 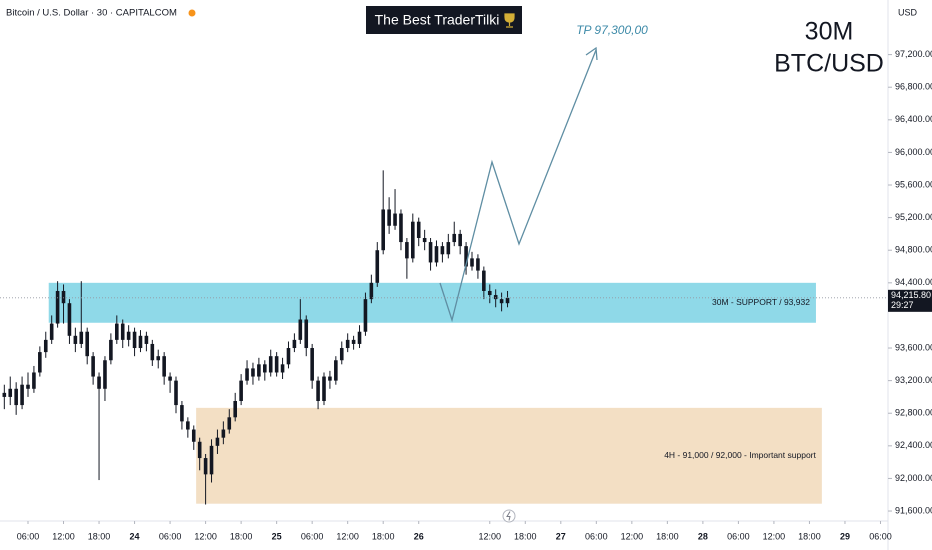 I want to click on title-box, so click(x=444, y=20).